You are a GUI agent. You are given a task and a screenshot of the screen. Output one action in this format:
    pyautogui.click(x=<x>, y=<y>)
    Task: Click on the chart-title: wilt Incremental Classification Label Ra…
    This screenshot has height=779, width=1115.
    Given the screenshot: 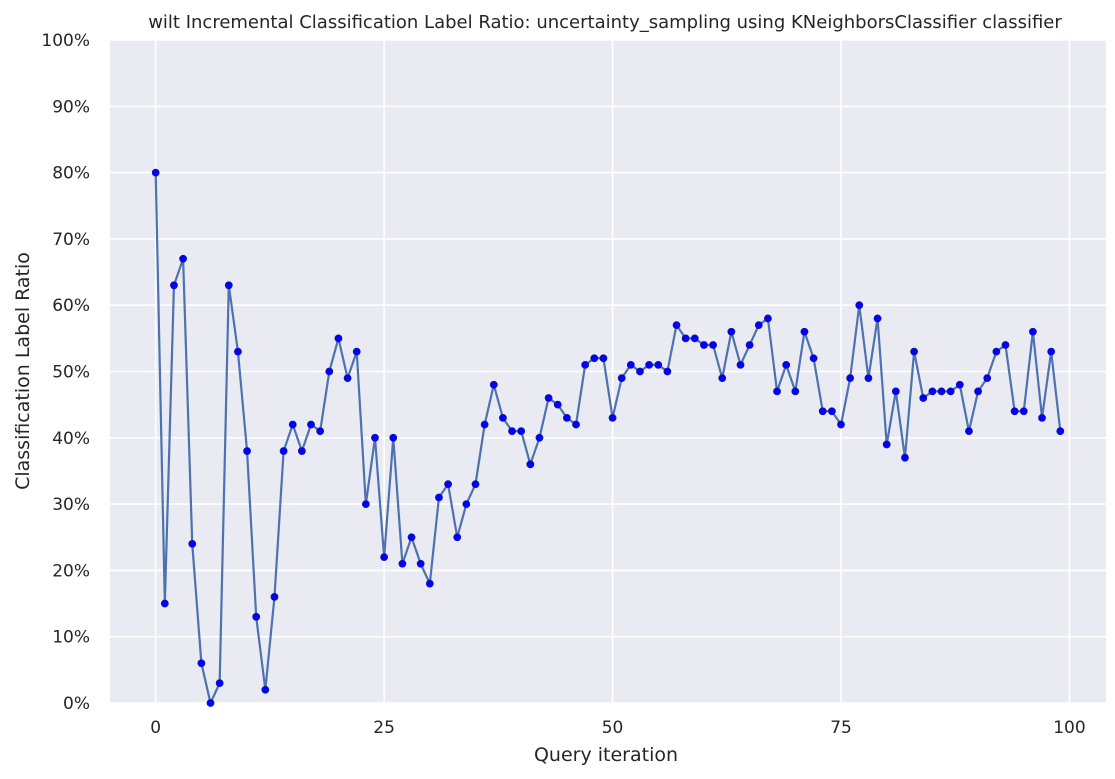 What is the action you would take?
    pyautogui.click(x=605, y=22)
    